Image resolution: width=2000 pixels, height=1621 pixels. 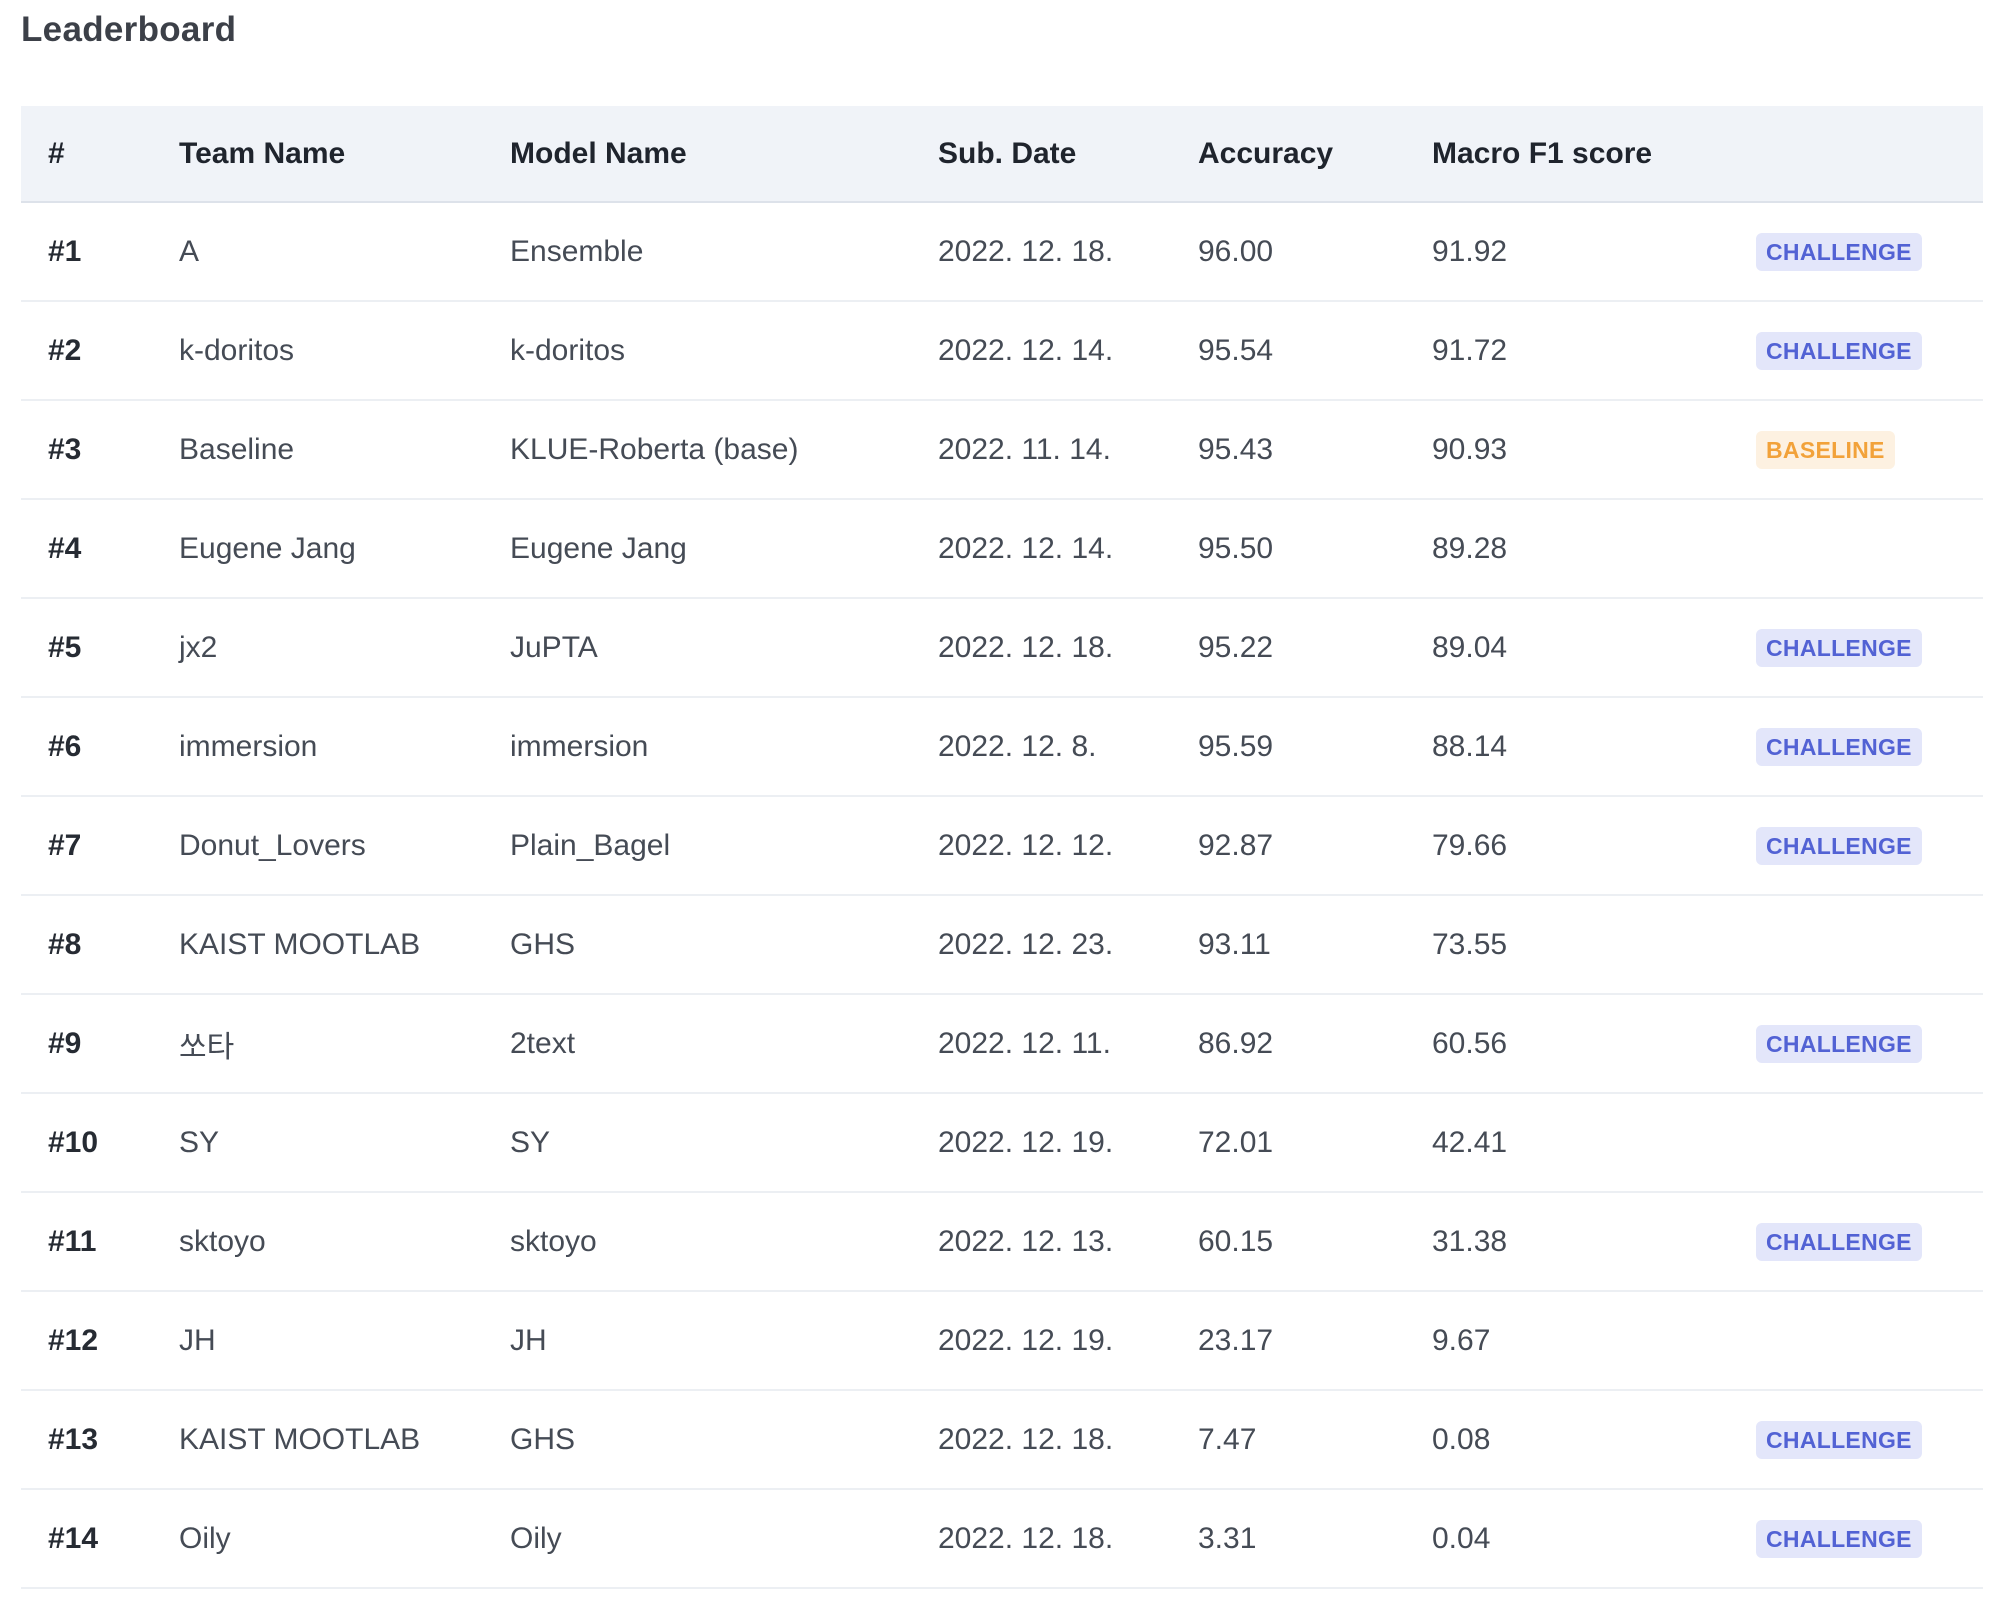 What do you see at coordinates (73, 1439) in the screenshot?
I see `rank-cell: #13` at bounding box center [73, 1439].